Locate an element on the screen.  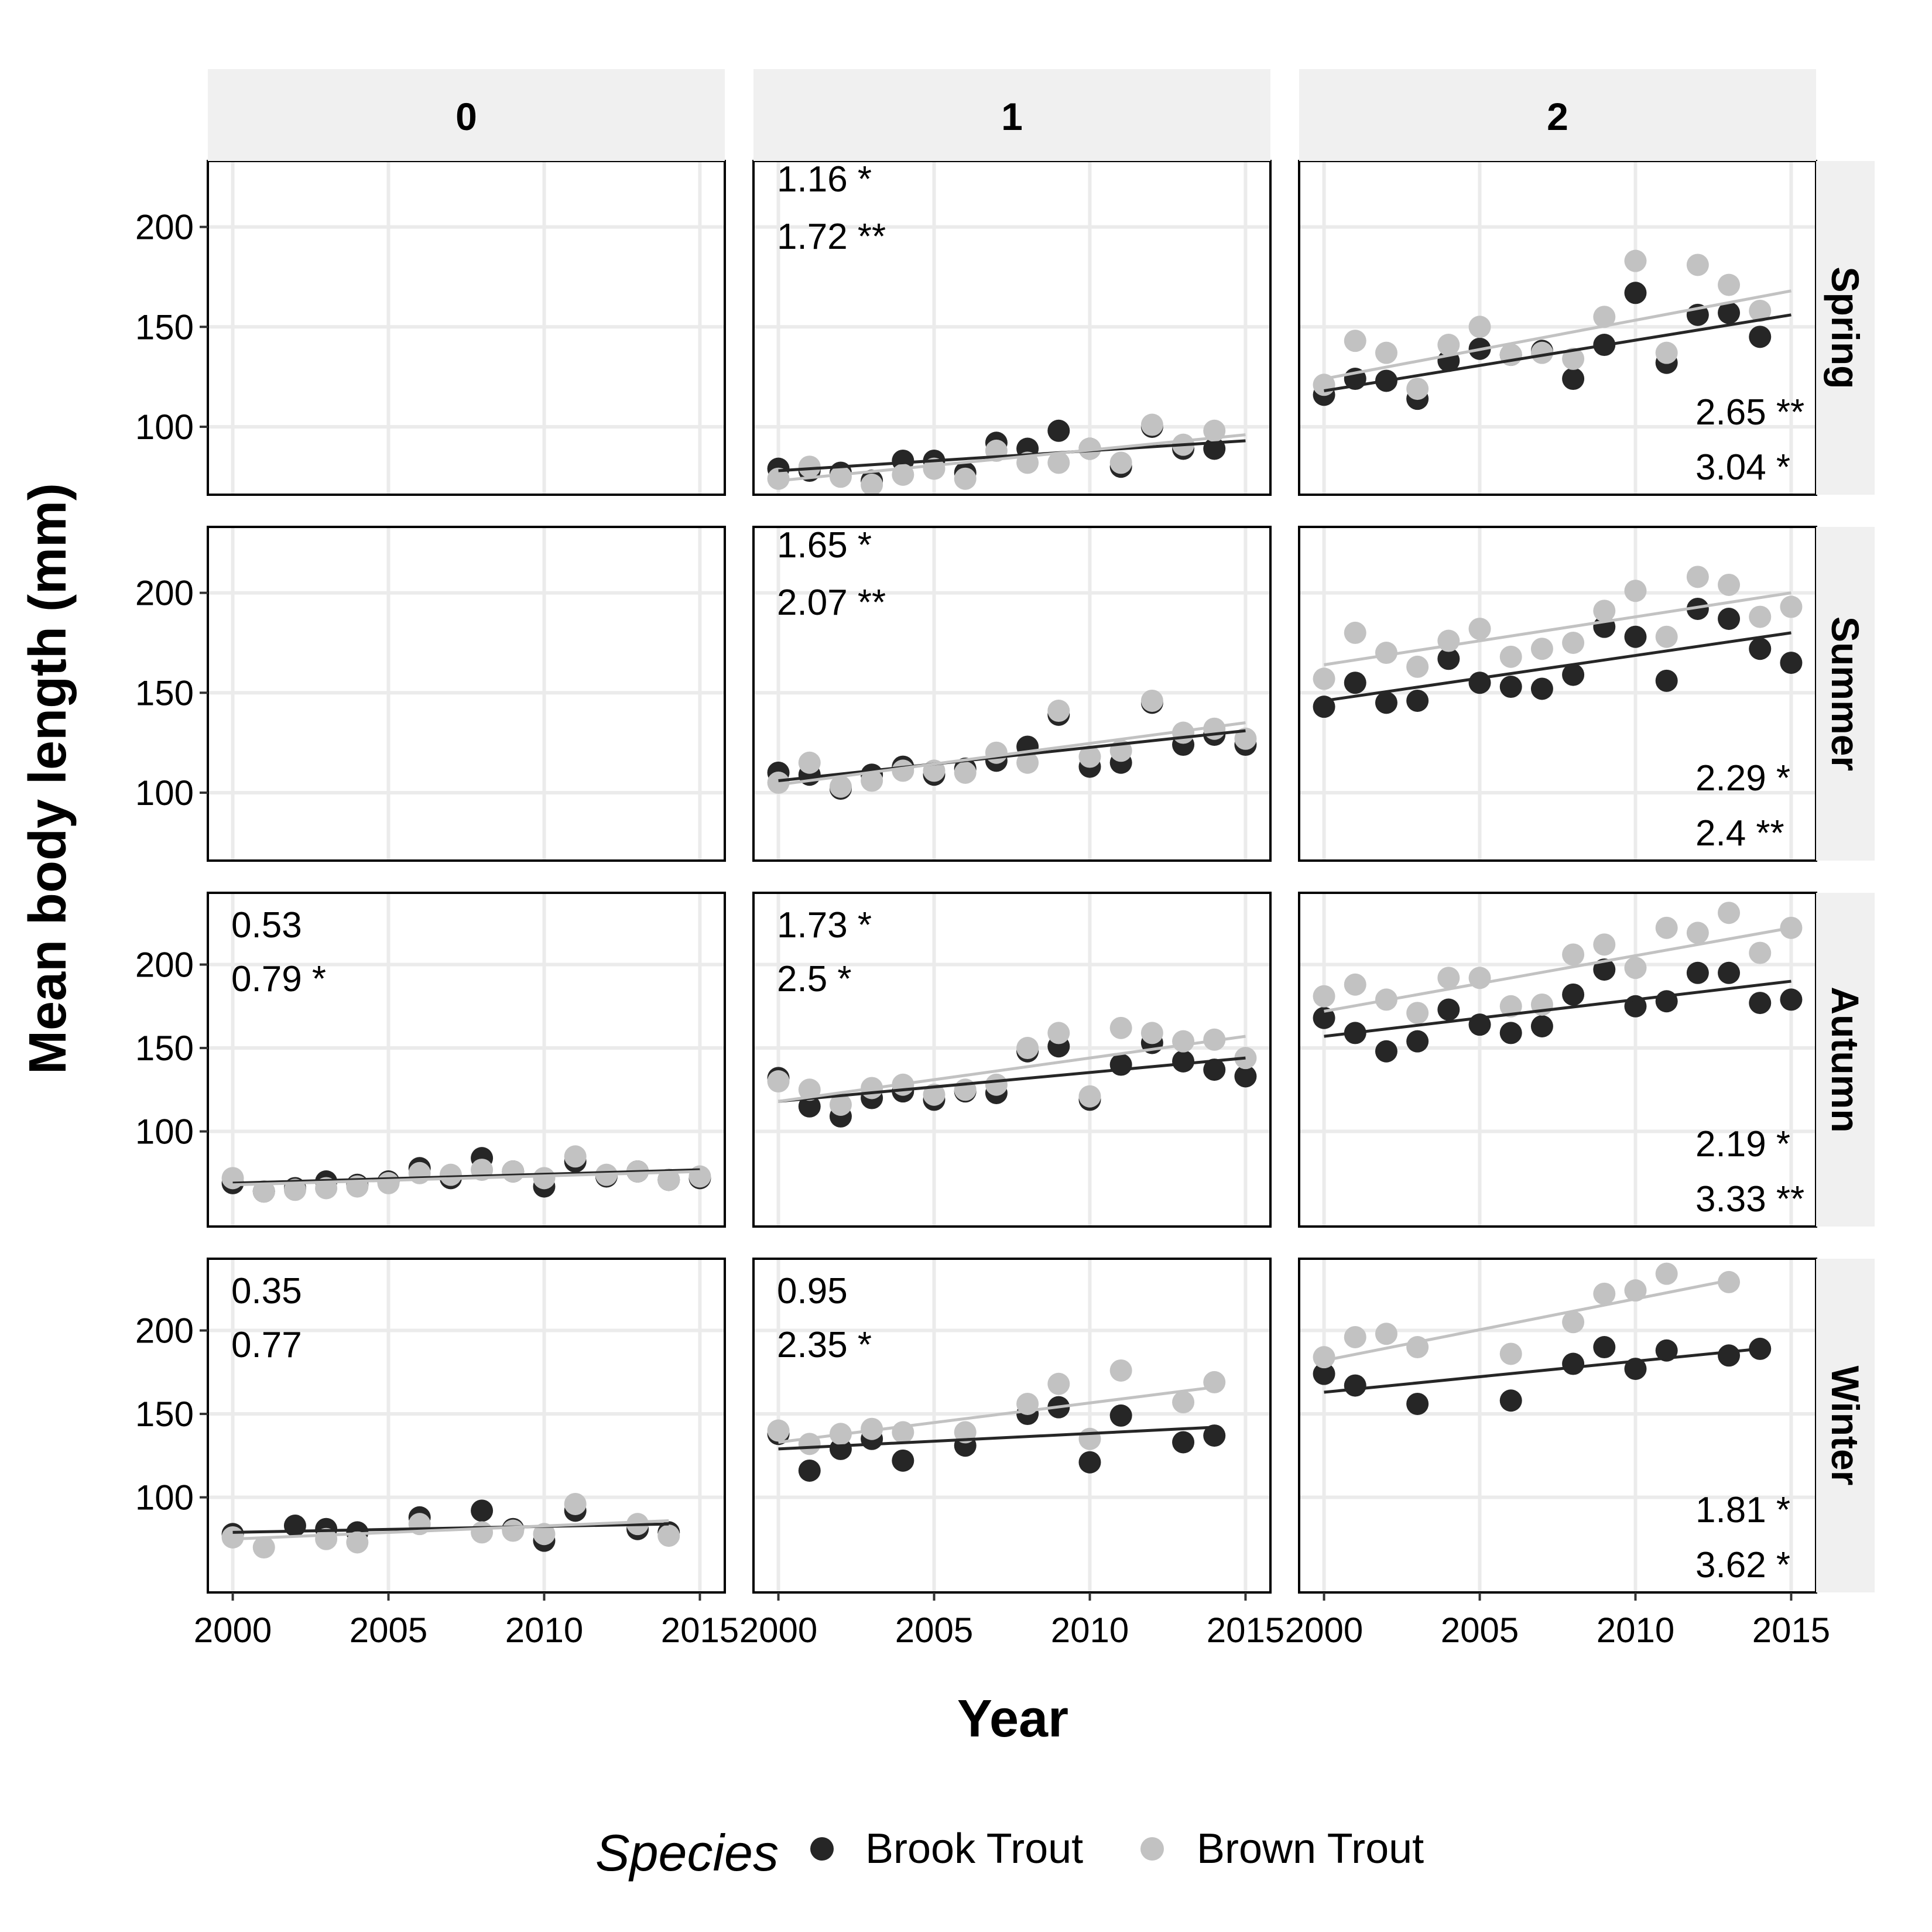
panel-autumn-0: 0.53 0.79 * is located at coordinates (466, 1060).